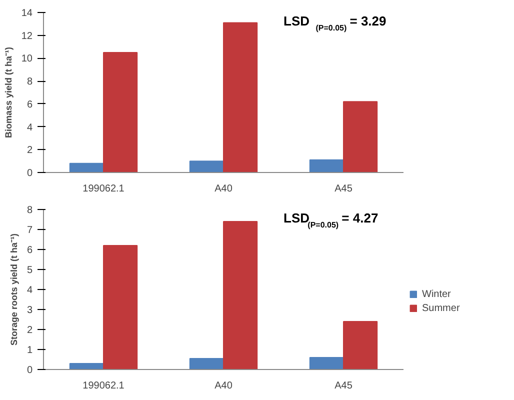  What do you see at coordinates (29, 270) in the screenshot?
I see `y-tick-label: 5` at bounding box center [29, 270].